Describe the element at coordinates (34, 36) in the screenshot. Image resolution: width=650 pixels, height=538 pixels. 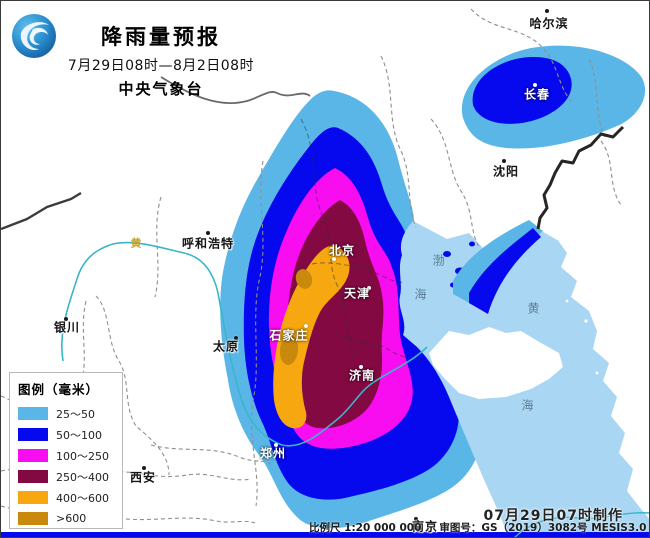
I see `cma-logo` at that location.